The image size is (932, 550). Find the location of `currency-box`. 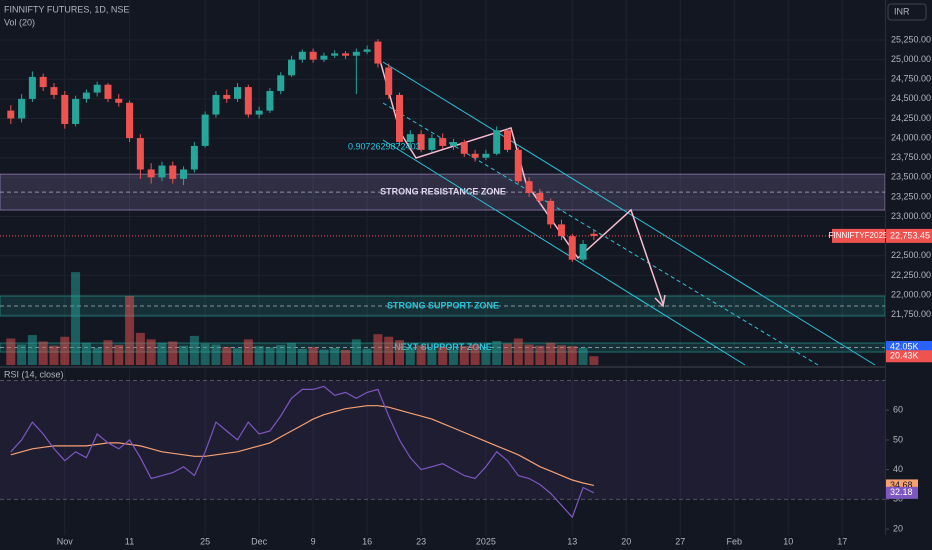

currency-box is located at coordinates (907, 12).